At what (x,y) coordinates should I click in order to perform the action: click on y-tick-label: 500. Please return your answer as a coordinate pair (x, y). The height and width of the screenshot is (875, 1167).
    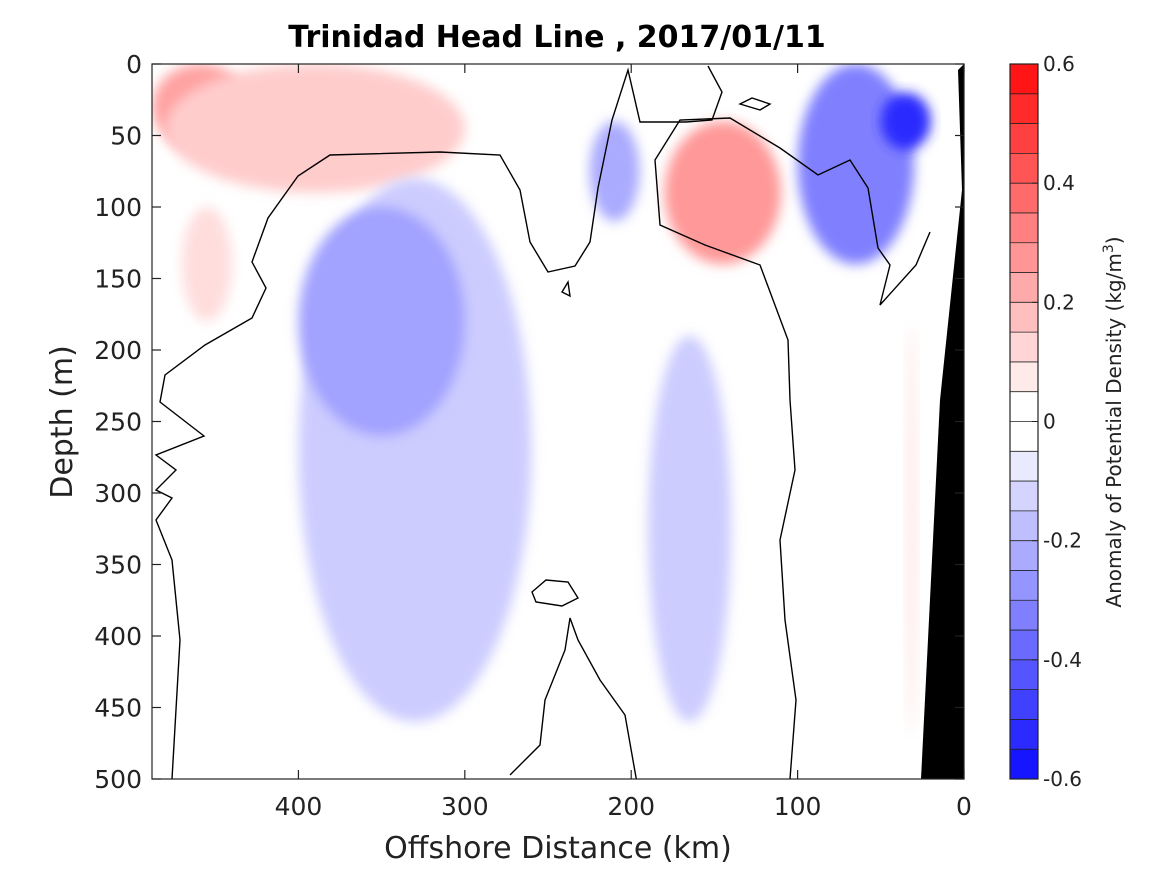
    Looking at the image, I should click on (118, 779).